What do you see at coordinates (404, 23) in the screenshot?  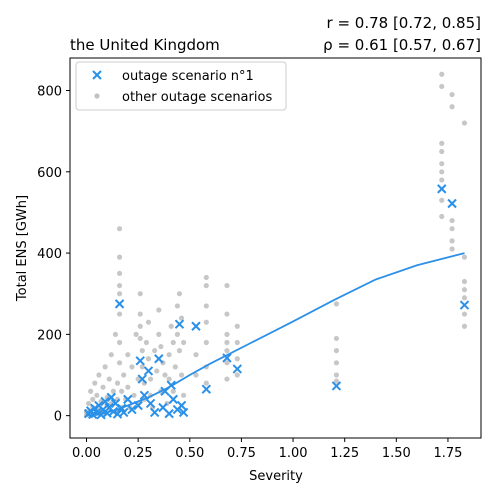 I see `chart-title-right-line1: r = 0.78 [0.72, 0.85]` at bounding box center [404, 23].